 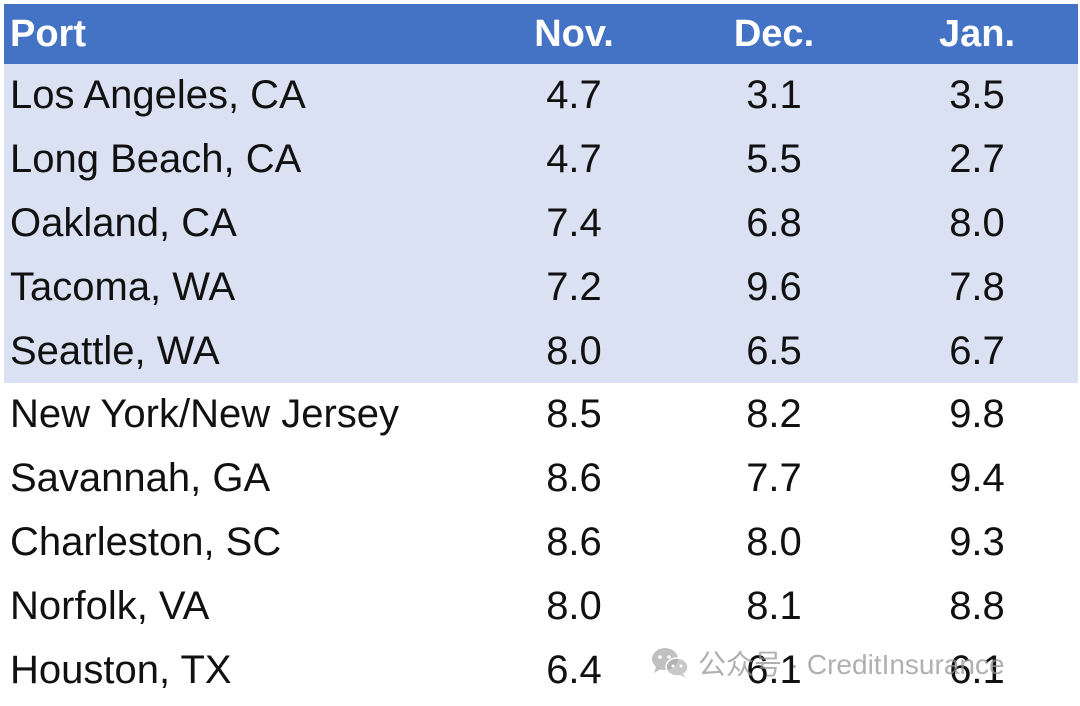 What do you see at coordinates (541, 479) in the screenshot?
I see `table-row: Savannah, GA 8.6 7.7 9.4` at bounding box center [541, 479].